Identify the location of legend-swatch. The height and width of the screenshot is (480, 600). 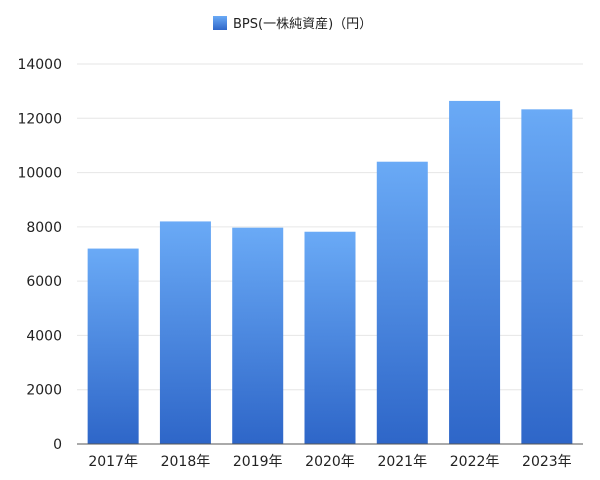
(220, 23).